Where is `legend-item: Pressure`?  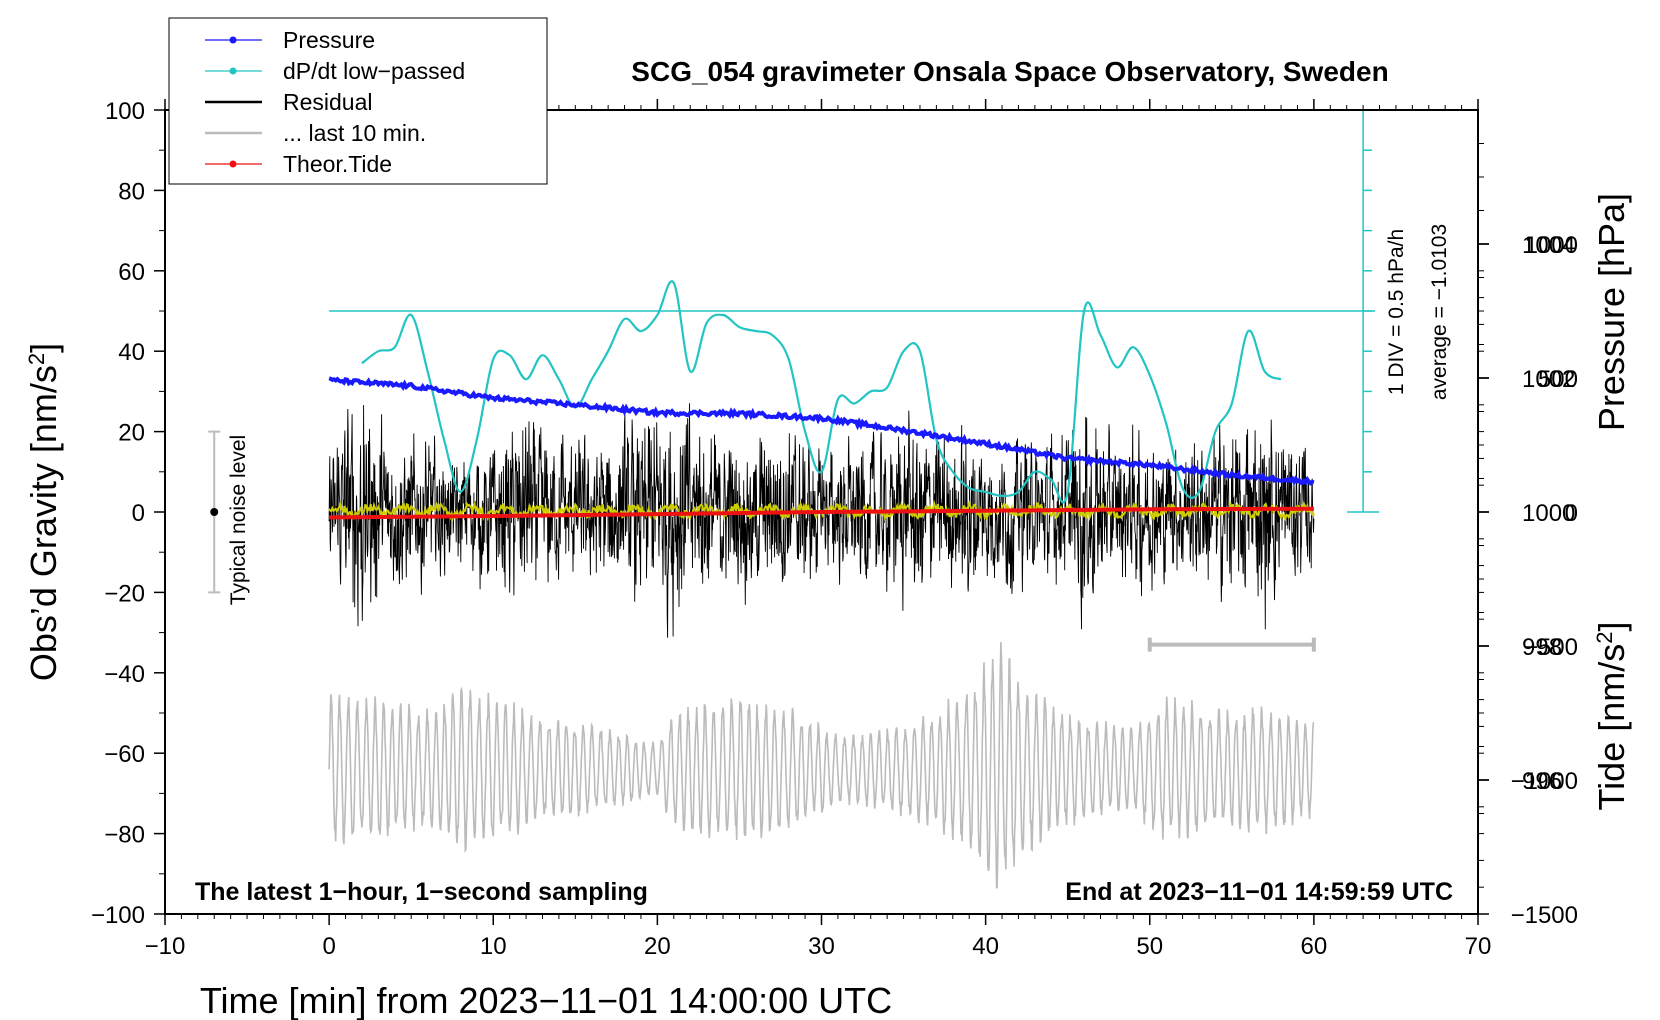
legend-item: Pressure is located at coordinates (290, 40).